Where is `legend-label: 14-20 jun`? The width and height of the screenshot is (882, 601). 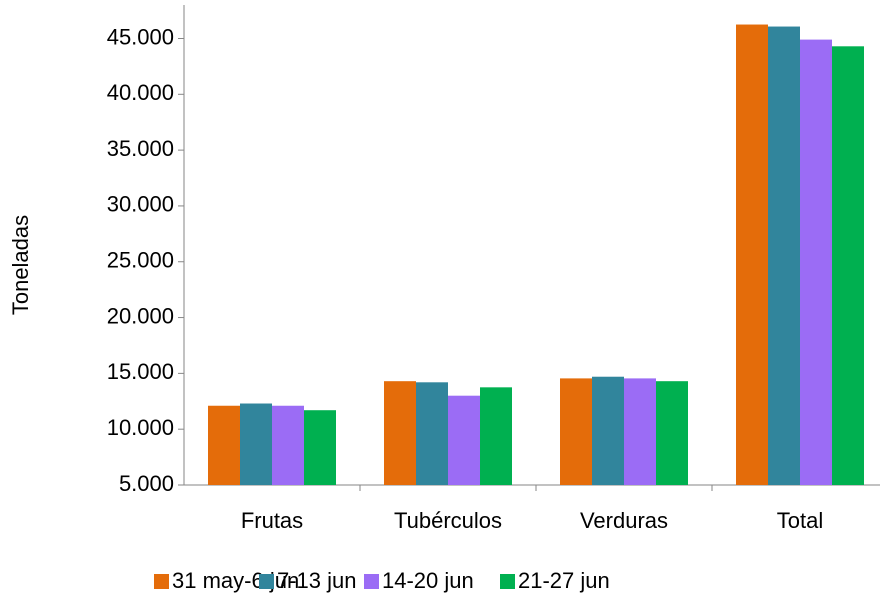
legend-label: 14-20 jun is located at coordinates (428, 580).